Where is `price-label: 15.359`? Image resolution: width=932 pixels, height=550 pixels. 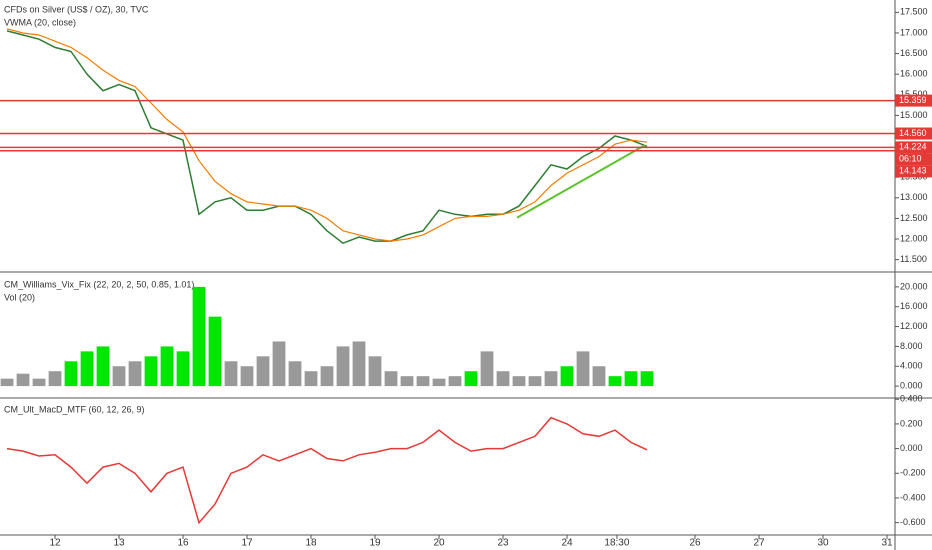
price-label: 15.359 is located at coordinates (913, 100).